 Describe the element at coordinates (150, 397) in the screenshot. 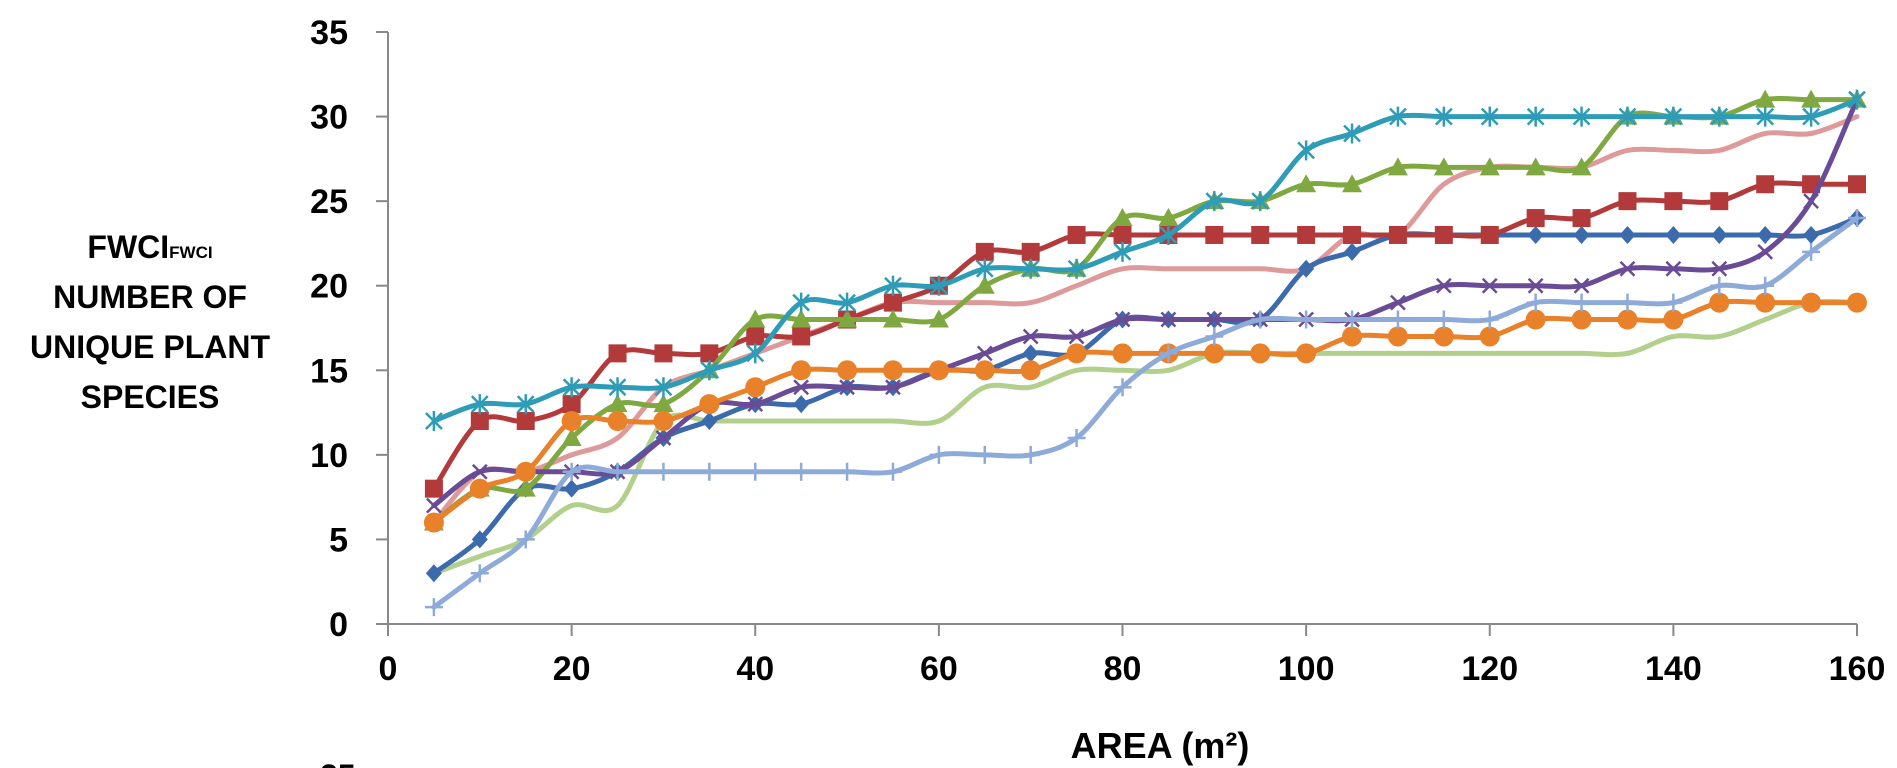

I see `y-axis-title-line: SPECIES` at that location.